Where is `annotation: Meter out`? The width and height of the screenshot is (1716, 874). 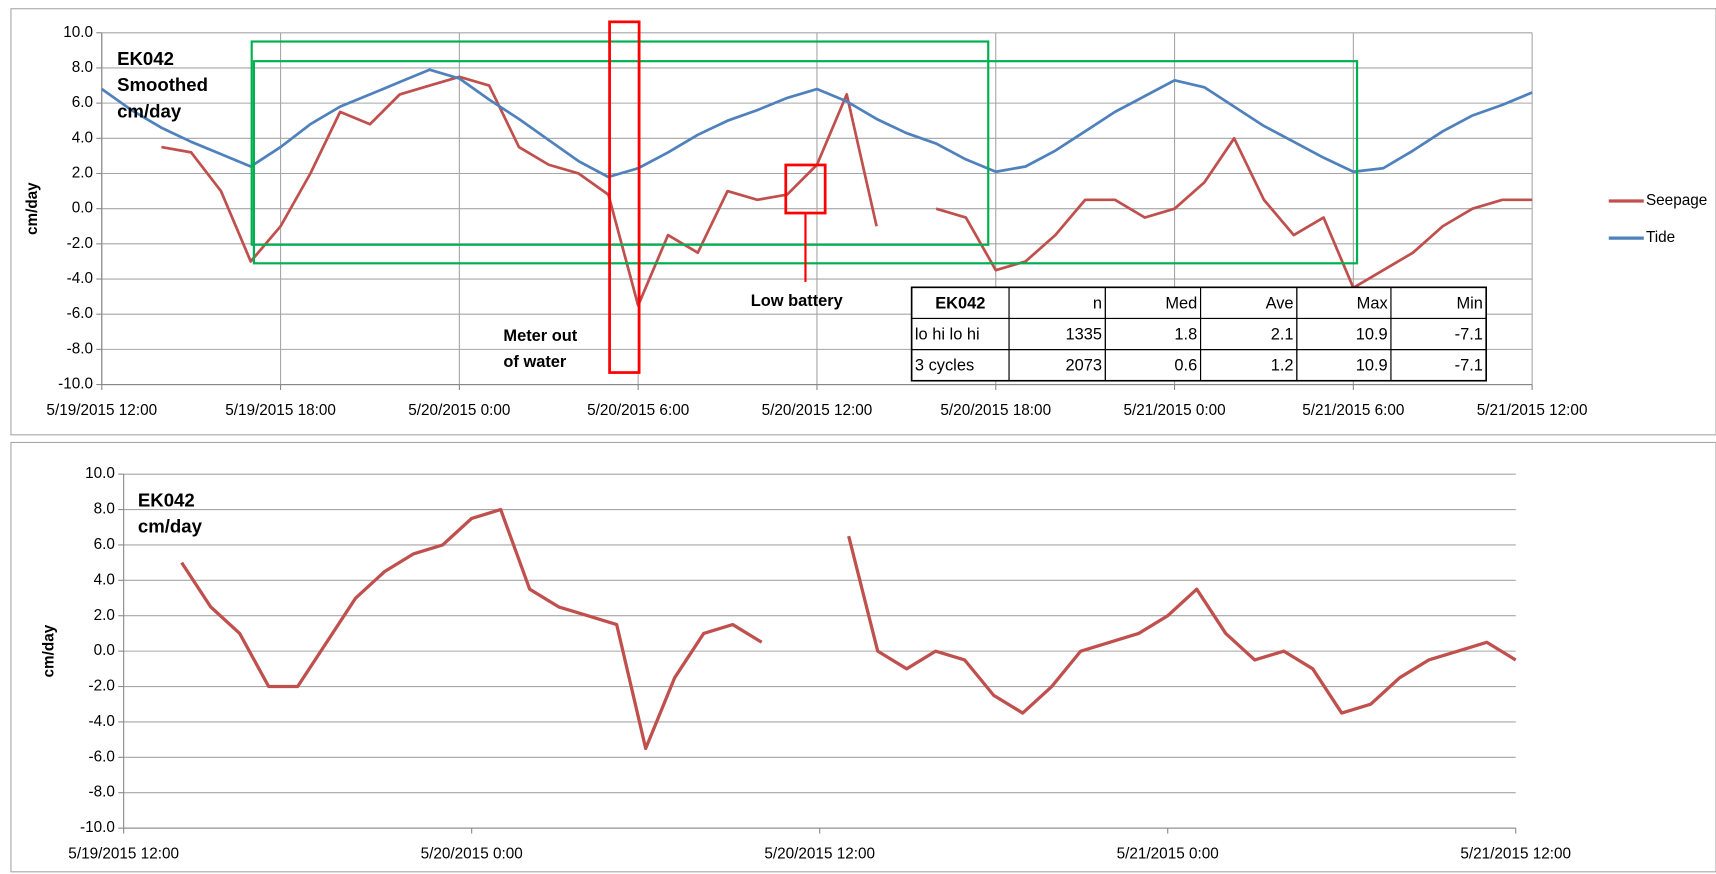 annotation: Meter out is located at coordinates (540, 336).